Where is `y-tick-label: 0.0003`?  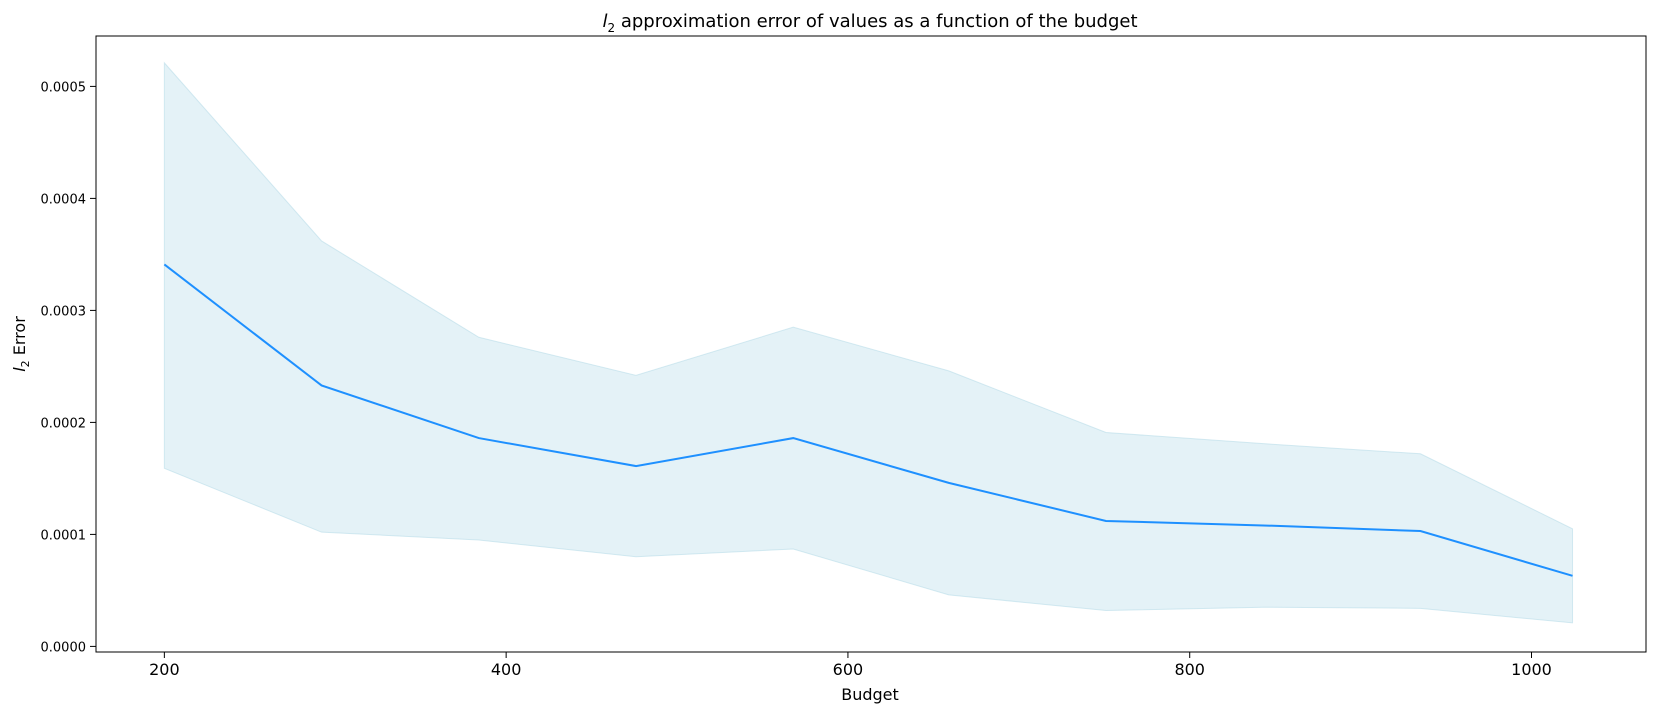 y-tick-label: 0.0003 is located at coordinates (64, 311).